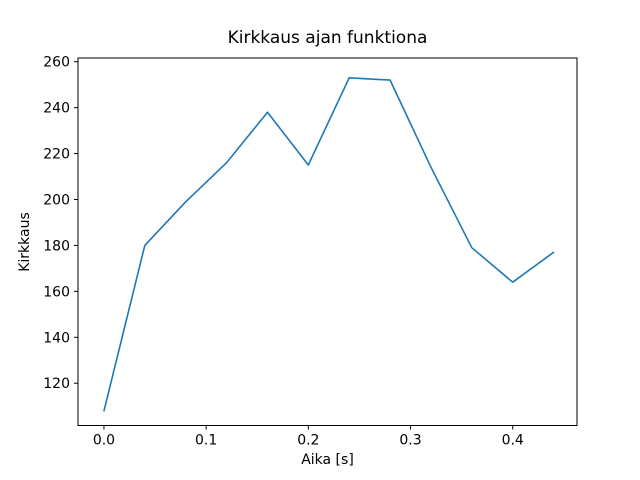  What do you see at coordinates (56, 155) in the screenshot?
I see `y-tick-label: 220` at bounding box center [56, 155].